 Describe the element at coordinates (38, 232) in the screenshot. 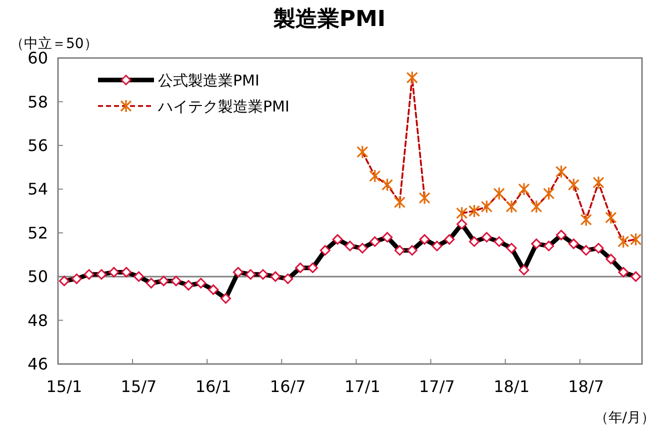

I see `y-tick-label: 52` at that location.